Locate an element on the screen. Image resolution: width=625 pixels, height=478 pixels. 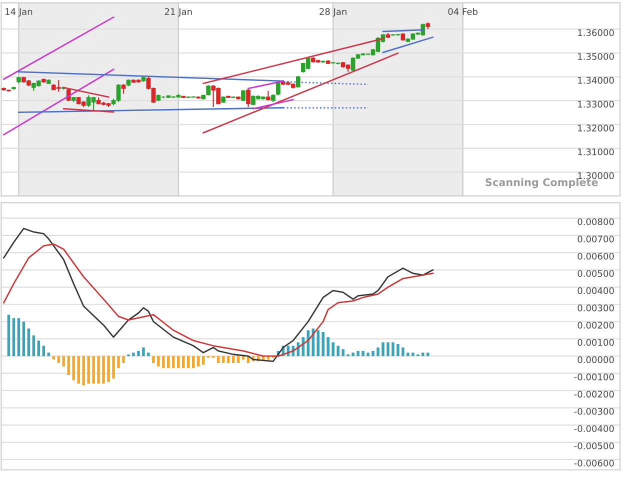
y-tick-label: 0.00600 is located at coordinates (596, 256).